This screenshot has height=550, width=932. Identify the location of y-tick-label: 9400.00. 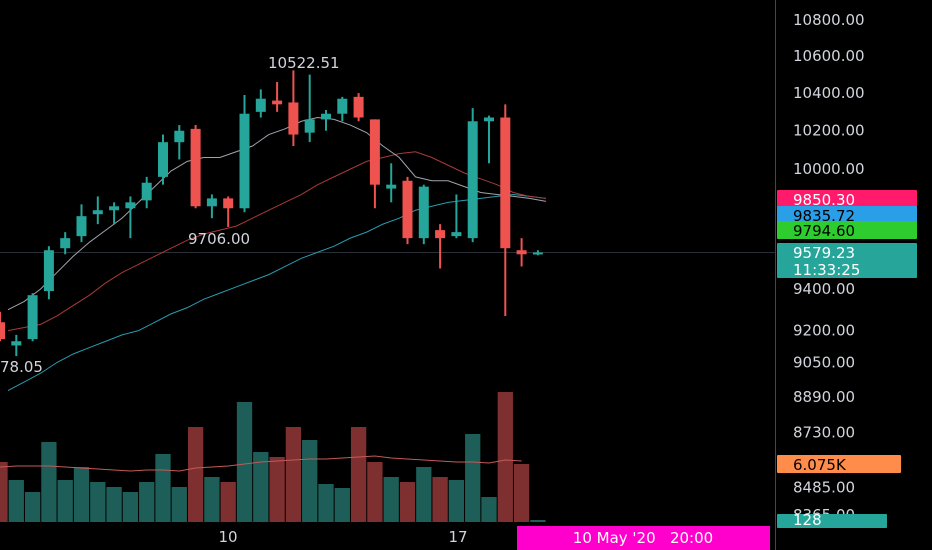
(824, 289).